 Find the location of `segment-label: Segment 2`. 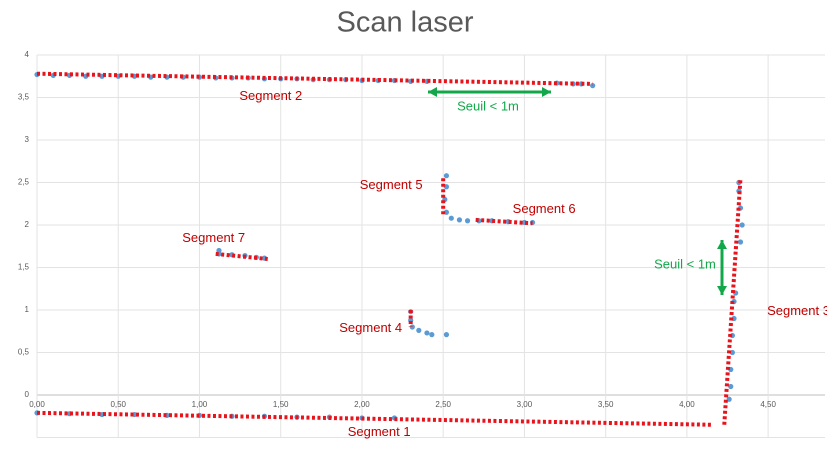

segment-label: Segment 2 is located at coordinates (270, 95).